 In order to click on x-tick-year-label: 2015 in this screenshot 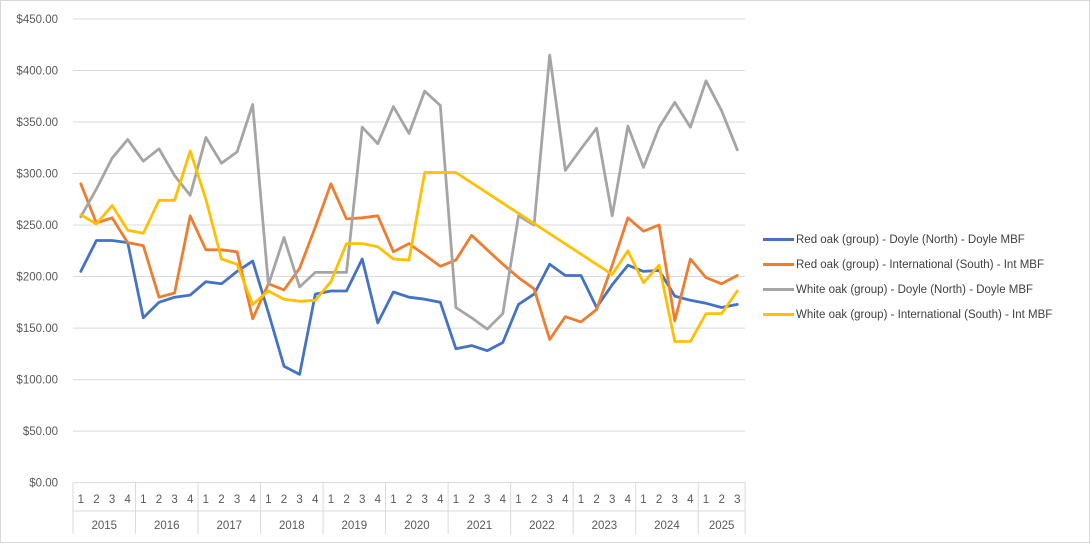, I will do `click(104, 526)`.